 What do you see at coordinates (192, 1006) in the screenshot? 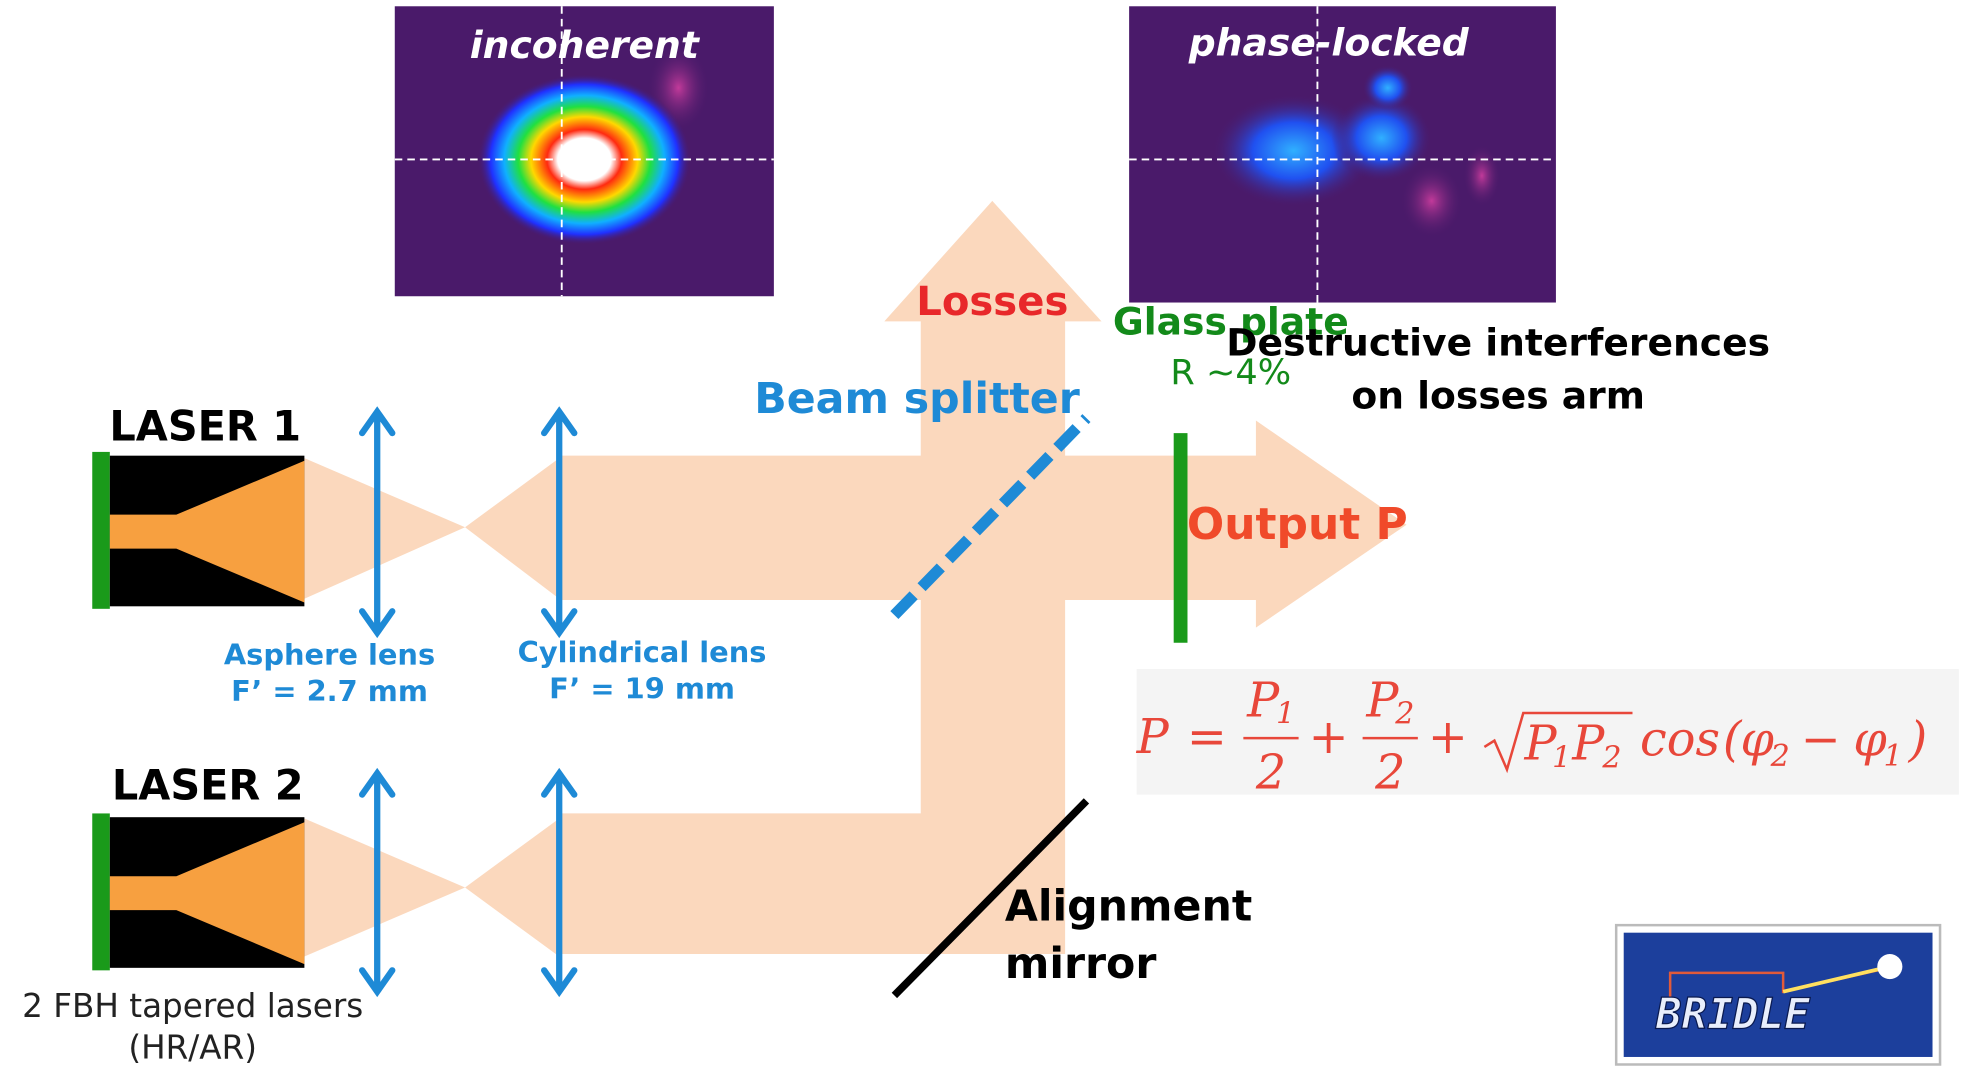
I see `caption: 2 FBH tapered lasers` at bounding box center [192, 1006].